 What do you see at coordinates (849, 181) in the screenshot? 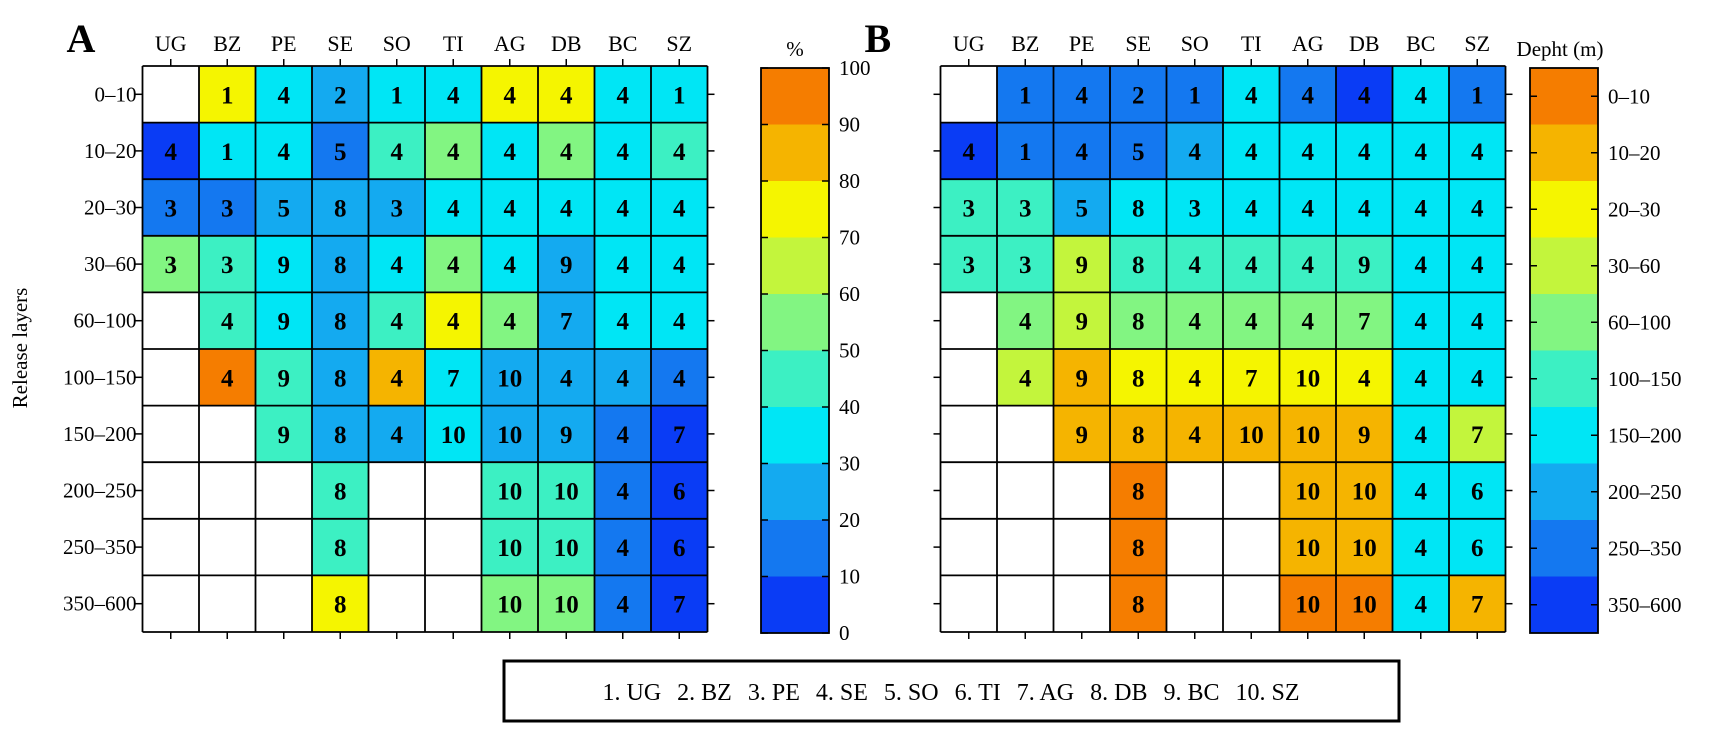
I see `panel-a-colorbar-tick-label: 80` at bounding box center [849, 181].